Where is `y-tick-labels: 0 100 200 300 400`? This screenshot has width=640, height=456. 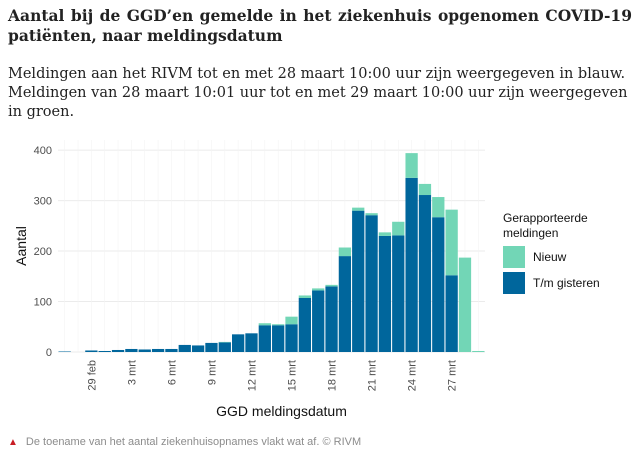
y-tick-labels: 0 100 200 300 400 is located at coordinates (43, 252).